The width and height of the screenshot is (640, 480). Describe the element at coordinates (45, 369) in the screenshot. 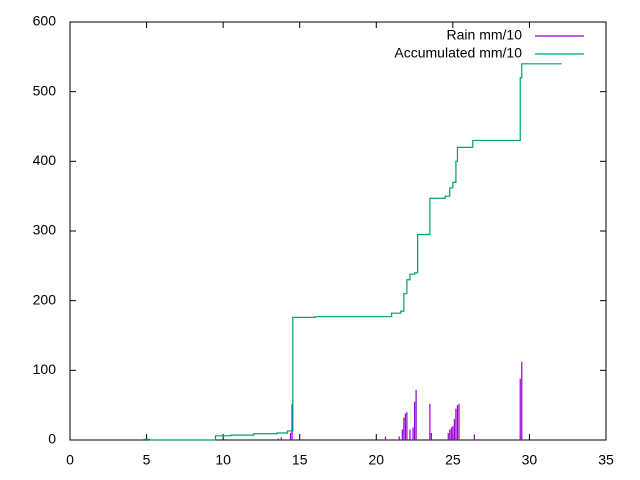

I see `y-tick-label: 100` at that location.